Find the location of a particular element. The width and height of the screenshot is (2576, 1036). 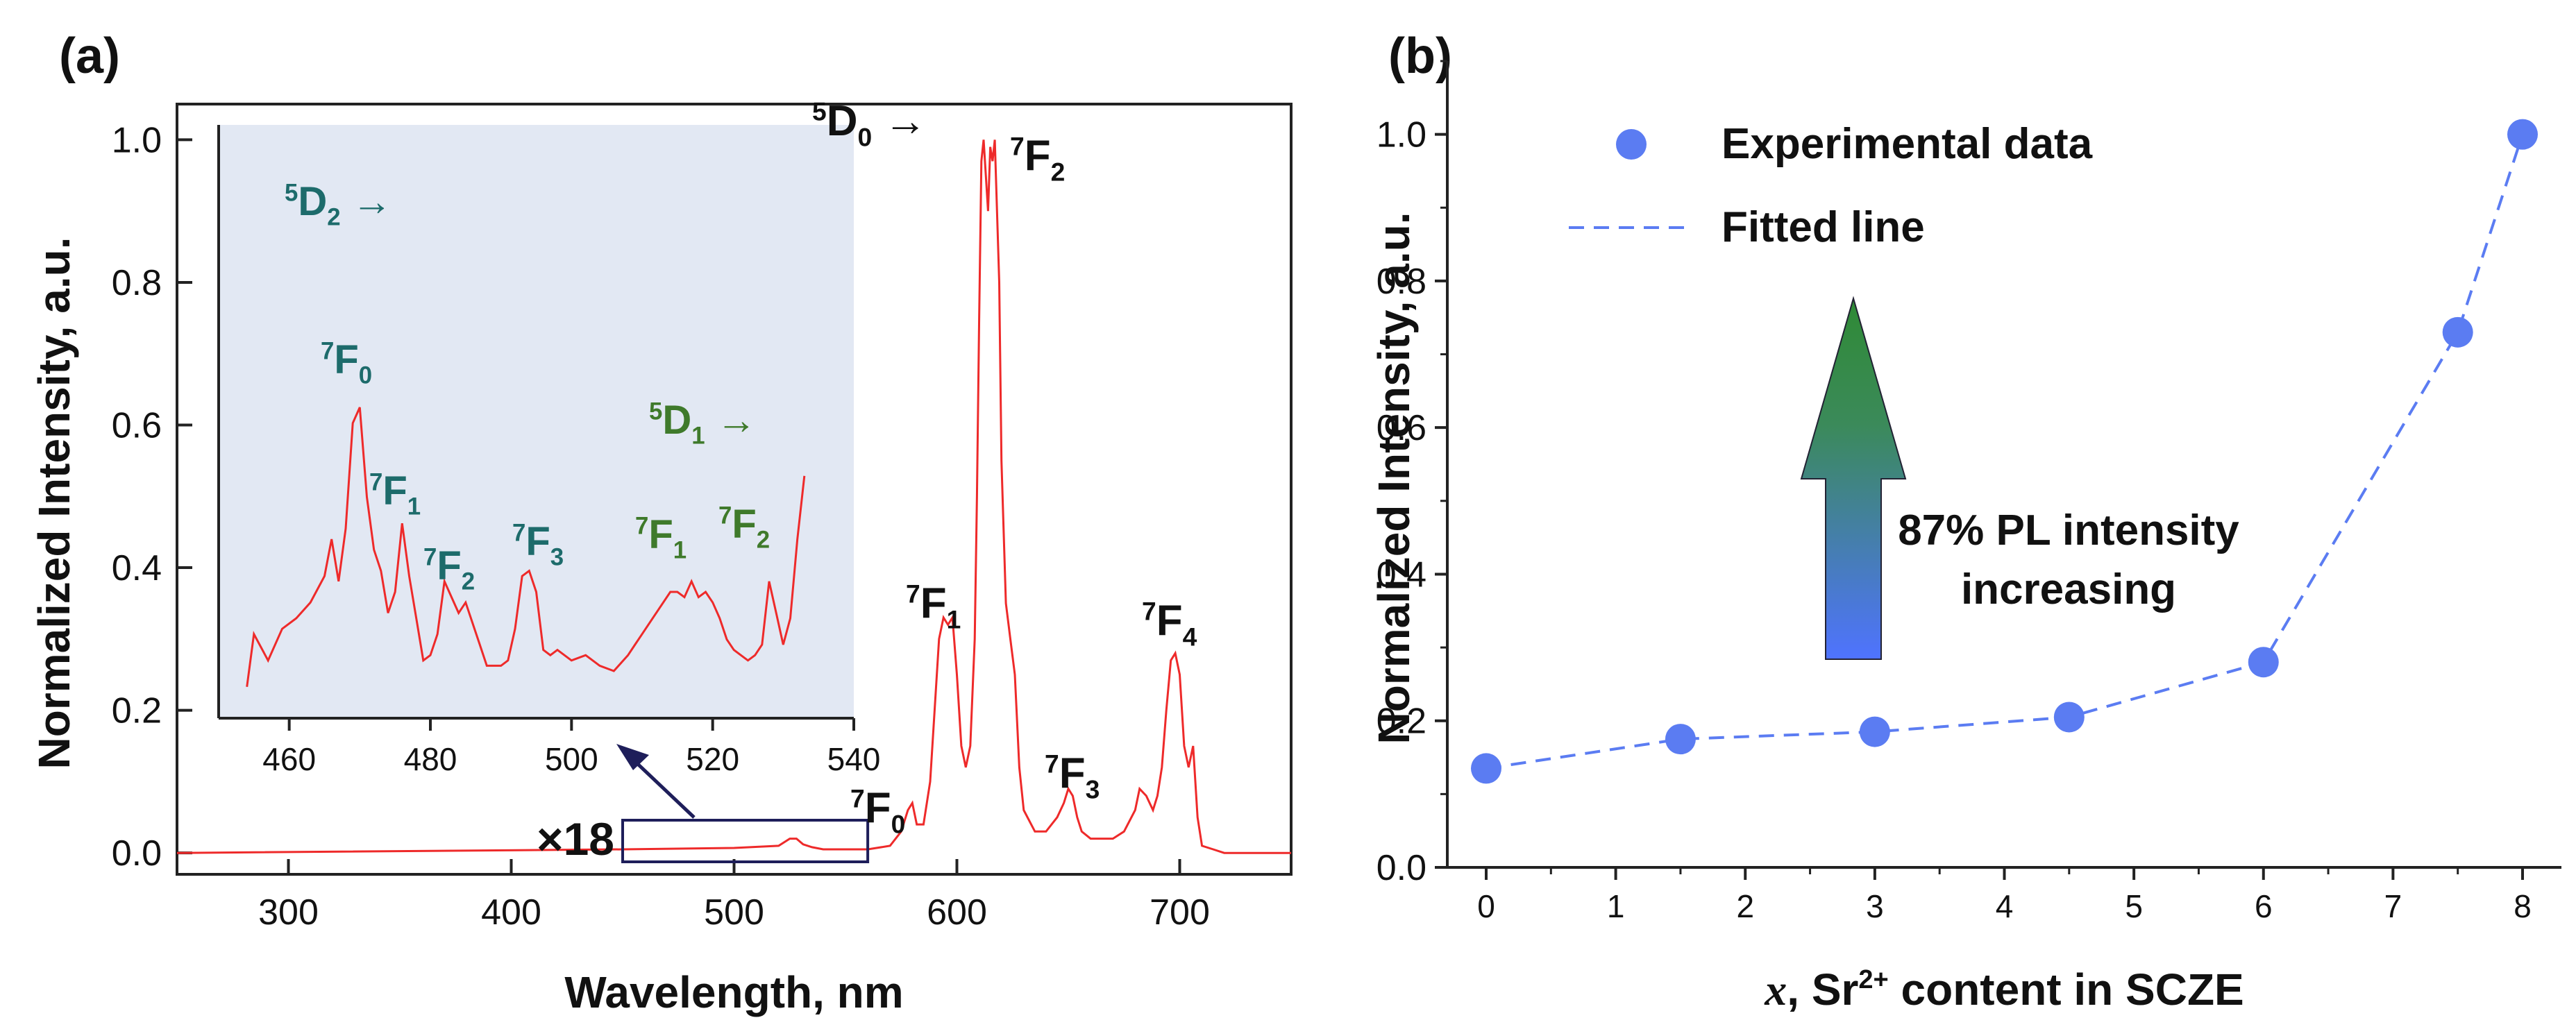

peak-label-in-7F3: 7F3 is located at coordinates (538, 545).